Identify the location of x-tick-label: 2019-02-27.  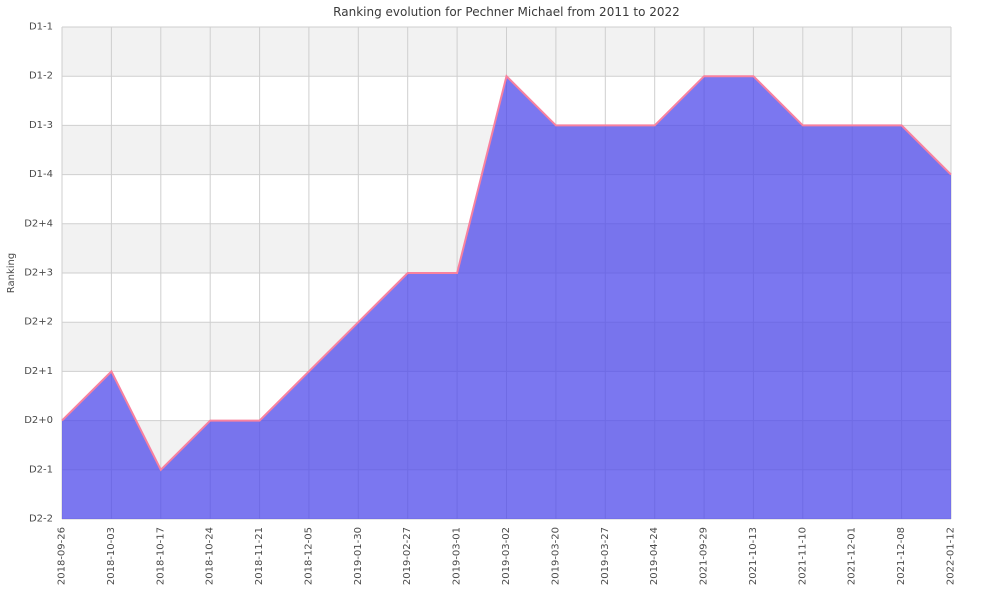
(407, 556).